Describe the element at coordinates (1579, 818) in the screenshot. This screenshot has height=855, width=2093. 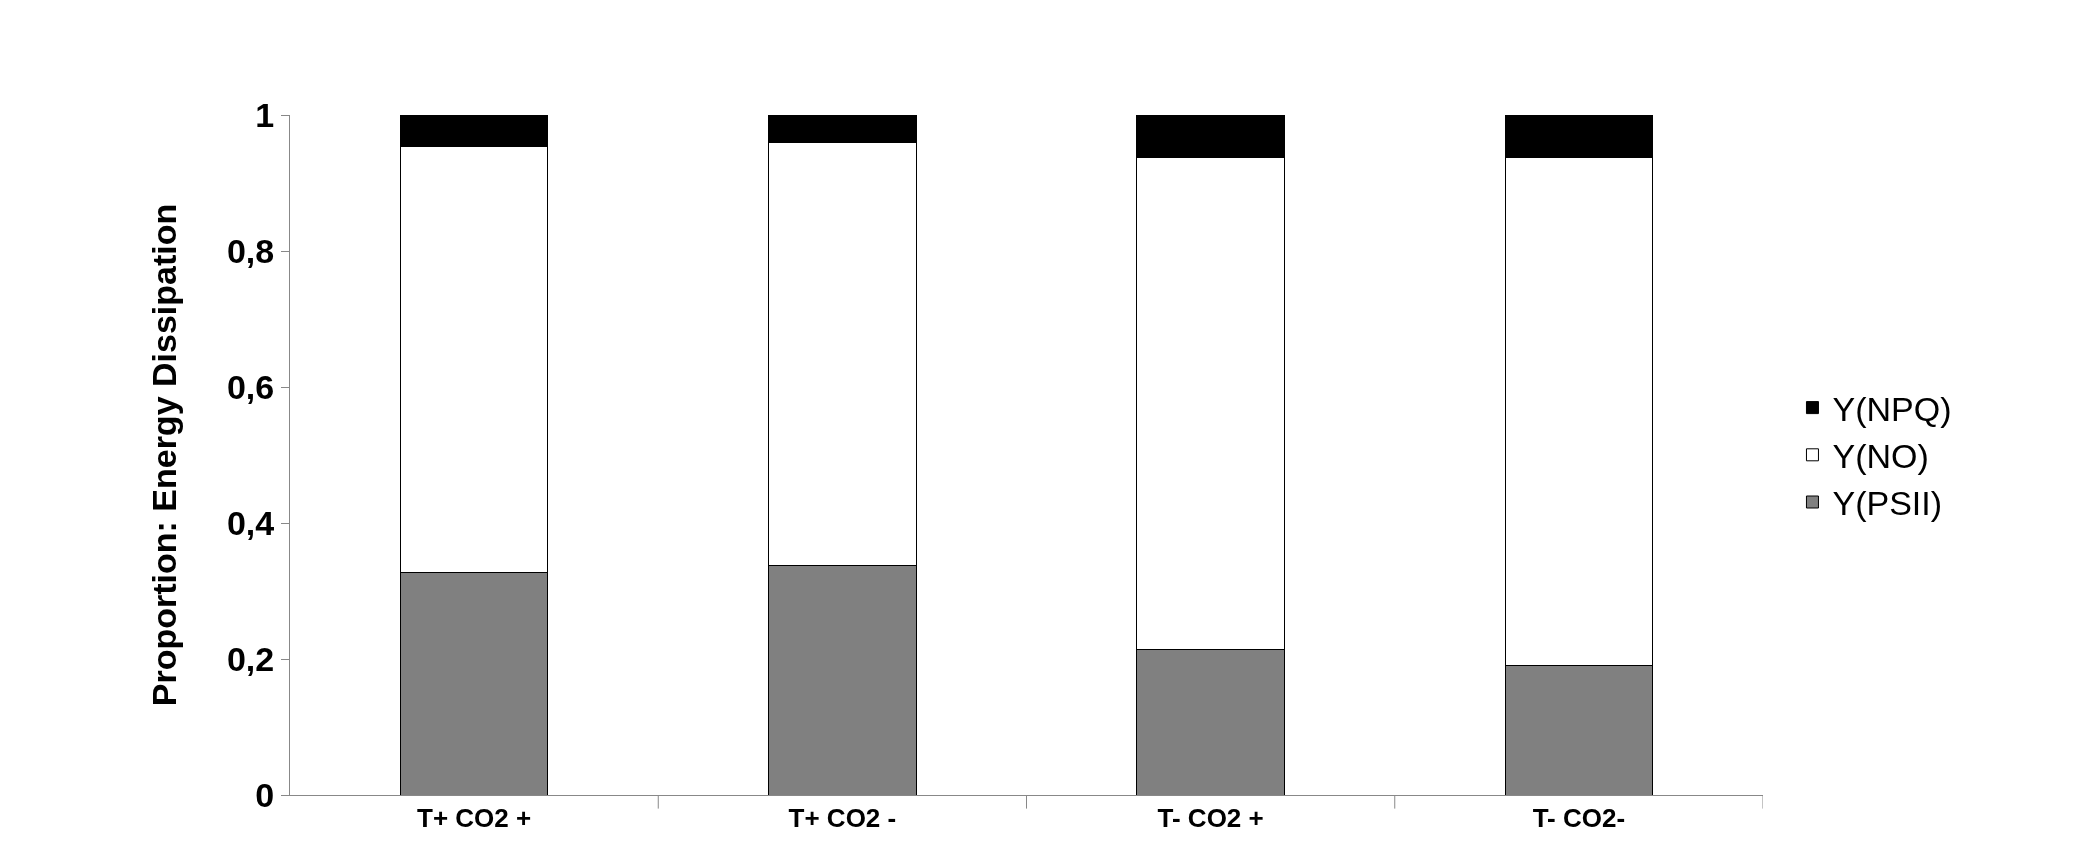
I see `x-tick-label: T- CO2-` at that location.